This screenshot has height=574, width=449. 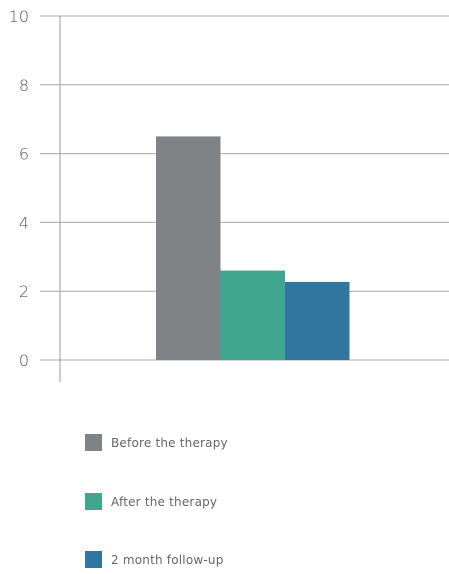 I want to click on legend-item-before: Before the therapy, so click(x=156, y=442).